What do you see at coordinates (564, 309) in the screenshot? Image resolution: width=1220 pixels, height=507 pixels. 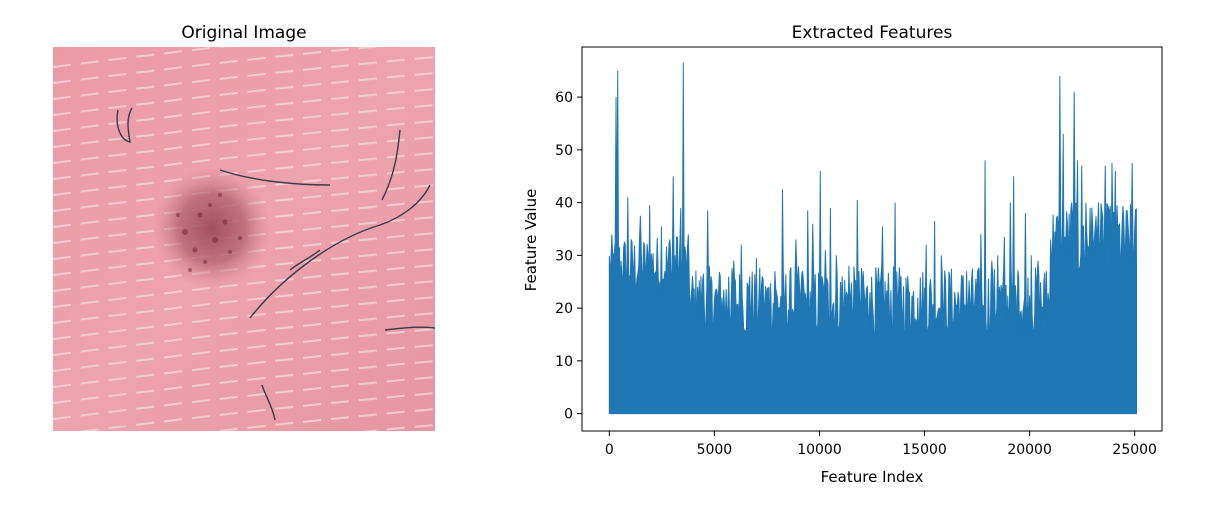 I see `y-tick-label: 20` at bounding box center [564, 309].